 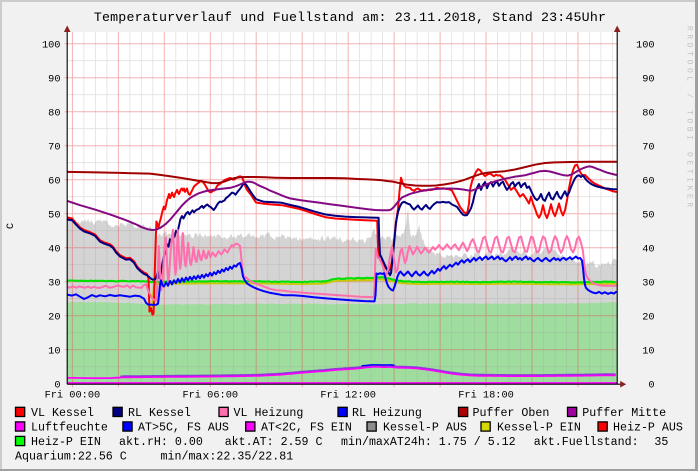 I want to click on svg-text: Heiz-P AUS, so click(x=648, y=428).